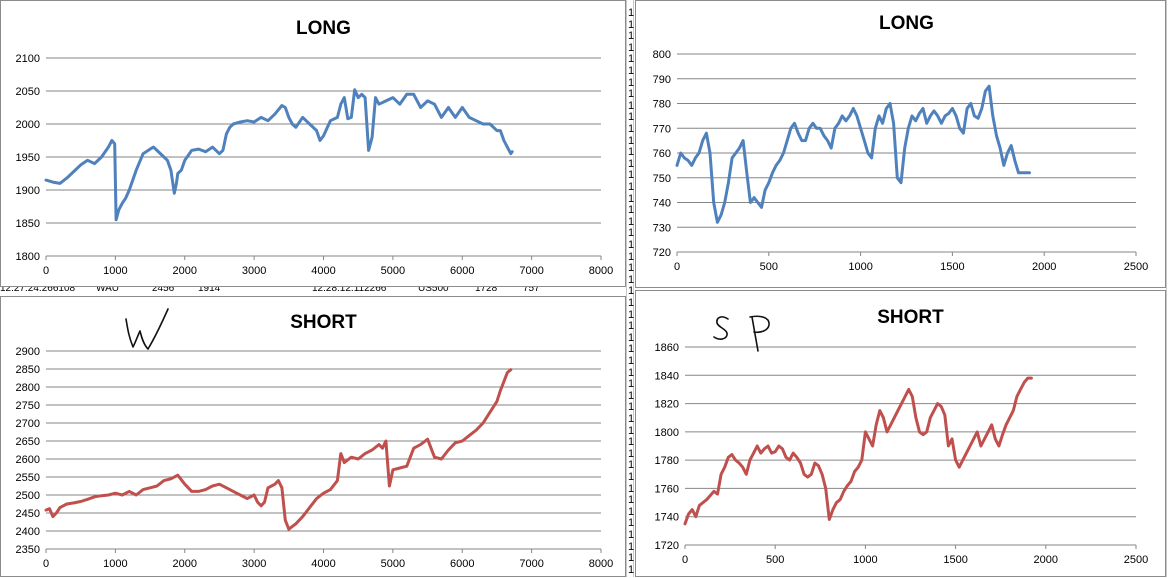 This screenshot has width=1170, height=578. Describe the element at coordinates (662, 80) in the screenshot. I see `y-tick-label: 790` at that location.